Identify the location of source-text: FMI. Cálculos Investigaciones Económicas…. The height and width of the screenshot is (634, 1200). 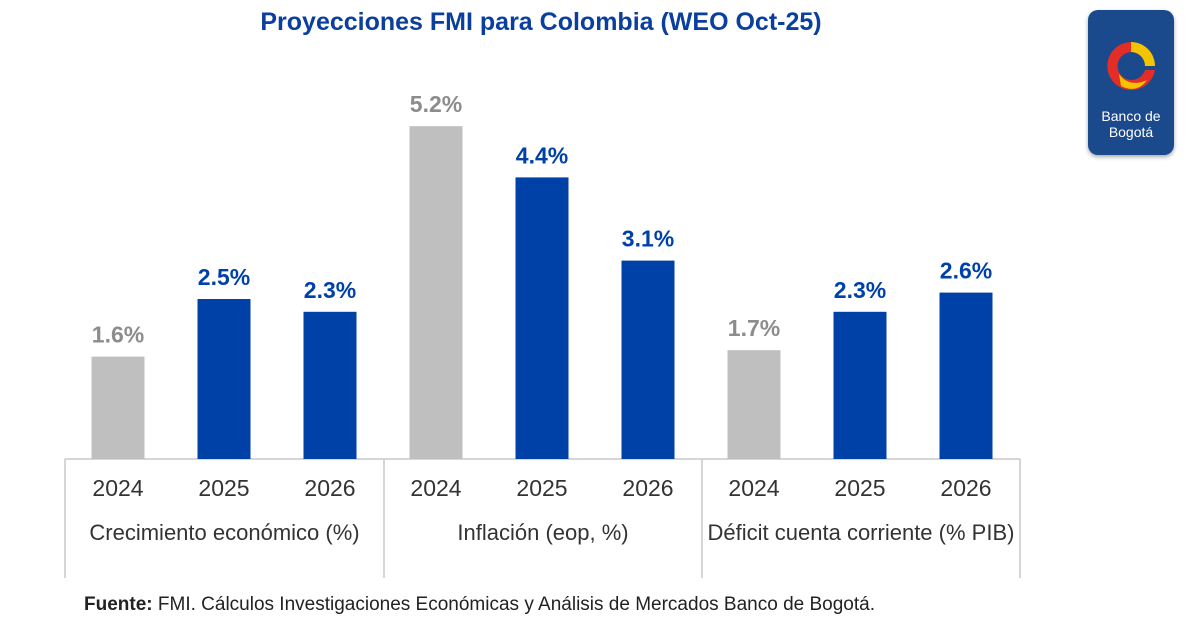
(516, 604).